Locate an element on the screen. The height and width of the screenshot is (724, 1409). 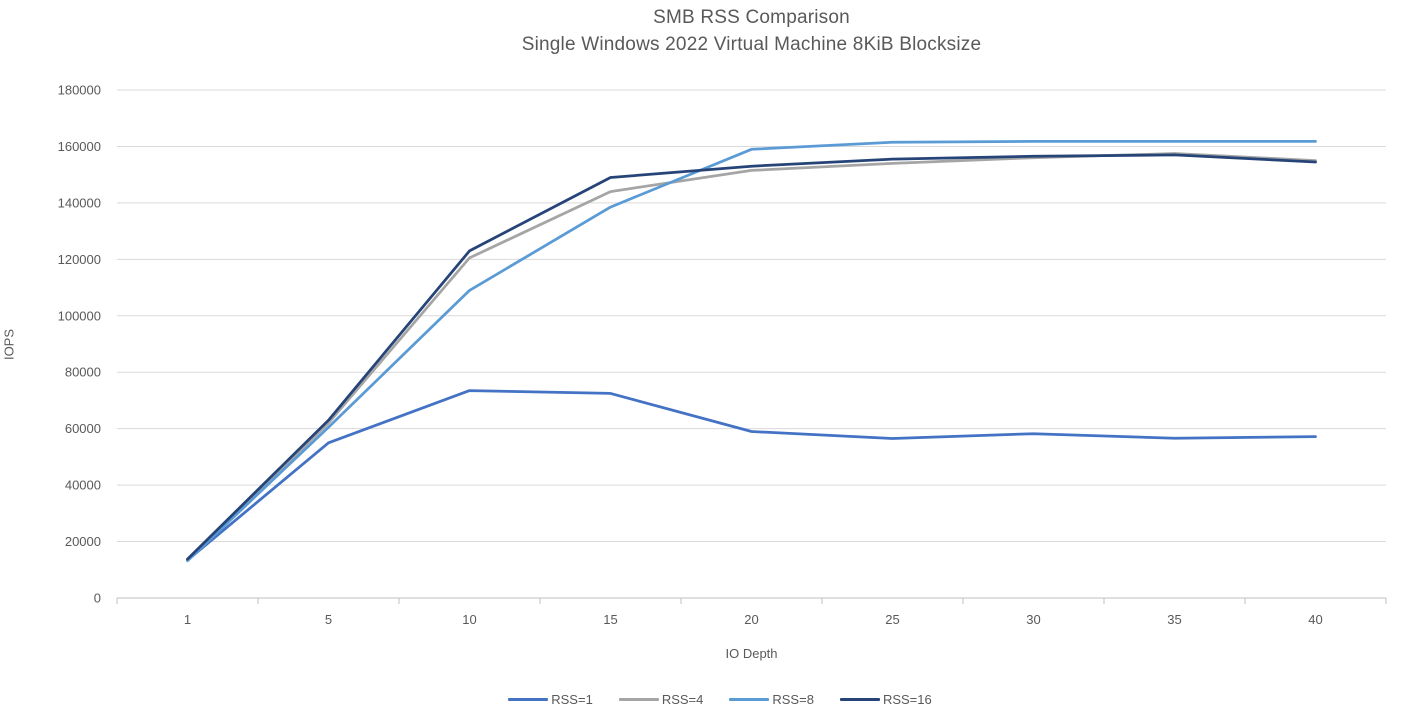
x-tick-label: 5 is located at coordinates (328, 619).